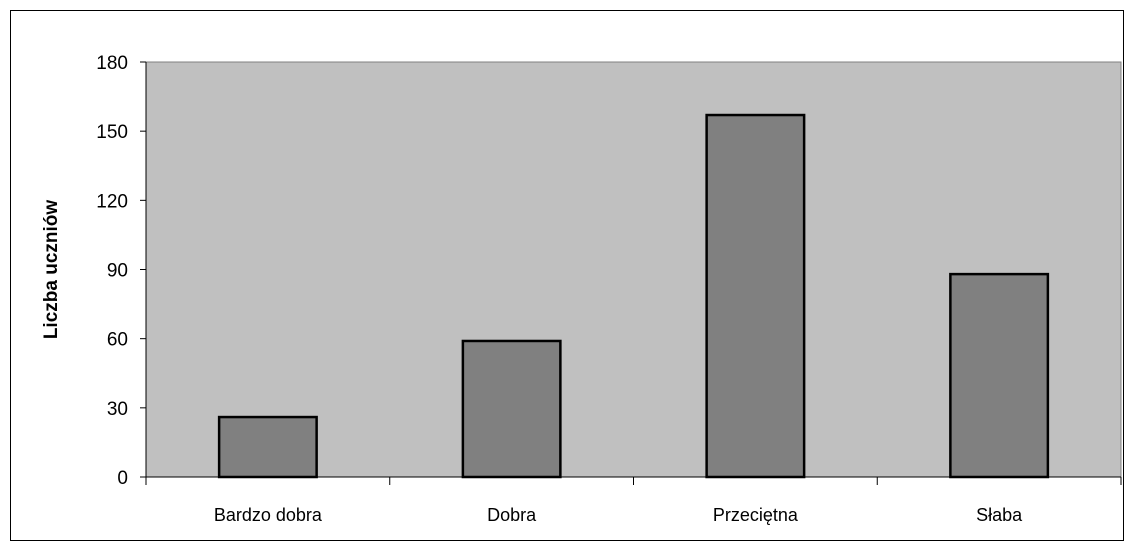 The image size is (1128, 545). I want to click on y-tick-label: 90, so click(117, 271).